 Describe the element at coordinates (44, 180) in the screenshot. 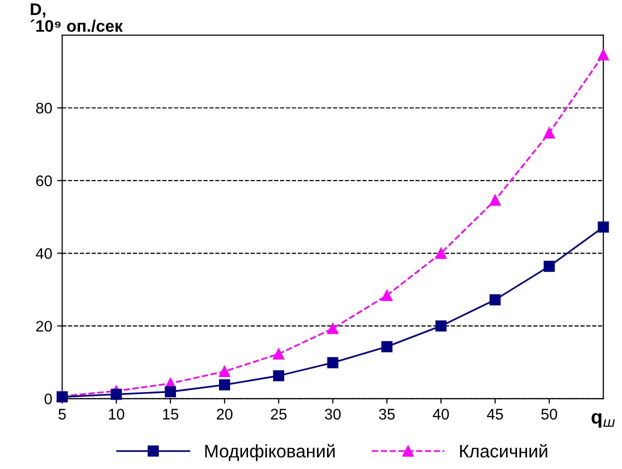

I see `y-tick-label: 60` at that location.